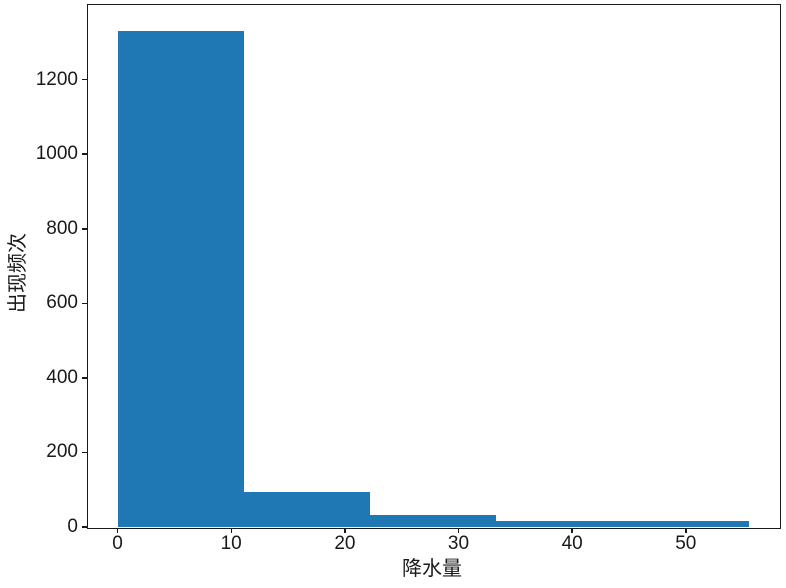  I want to click on y-axis-label: 出现频次, so click(18, 273).